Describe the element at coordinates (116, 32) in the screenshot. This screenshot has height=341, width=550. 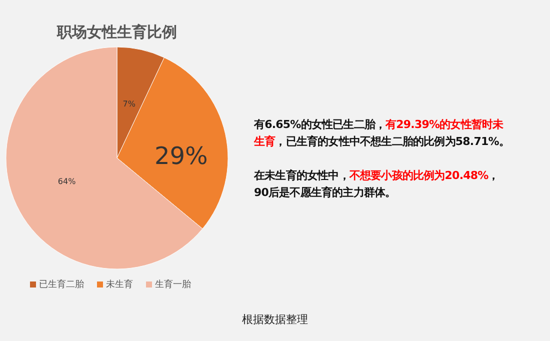
I see `chart-title: 职场女性生育比例` at that location.